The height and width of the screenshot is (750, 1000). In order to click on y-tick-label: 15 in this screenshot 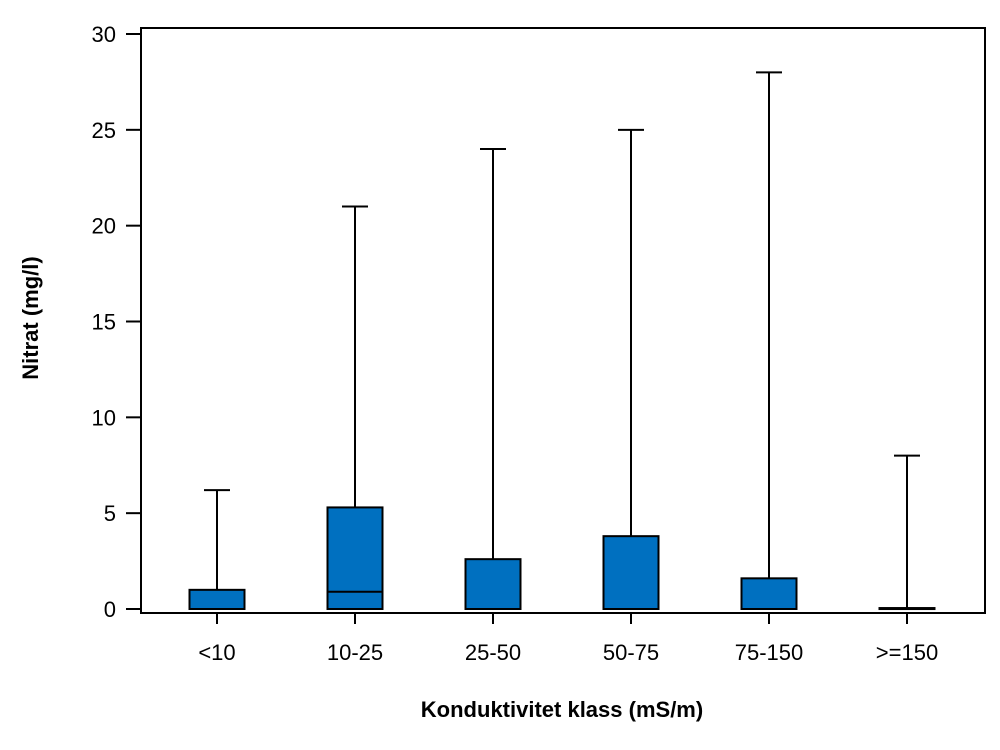, I will do `click(104, 322)`.